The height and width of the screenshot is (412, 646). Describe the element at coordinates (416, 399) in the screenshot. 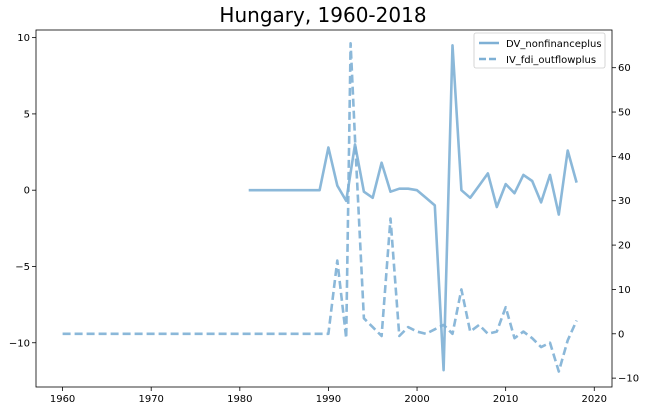

I see `x-tick-label: 2000` at that location.